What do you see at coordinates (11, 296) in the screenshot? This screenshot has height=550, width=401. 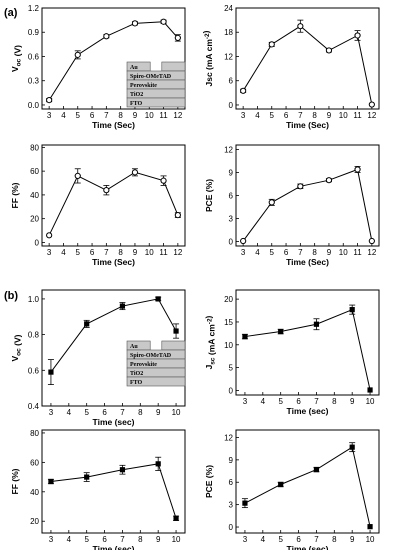 I see `panel-label-b: (b)` at bounding box center [11, 296].